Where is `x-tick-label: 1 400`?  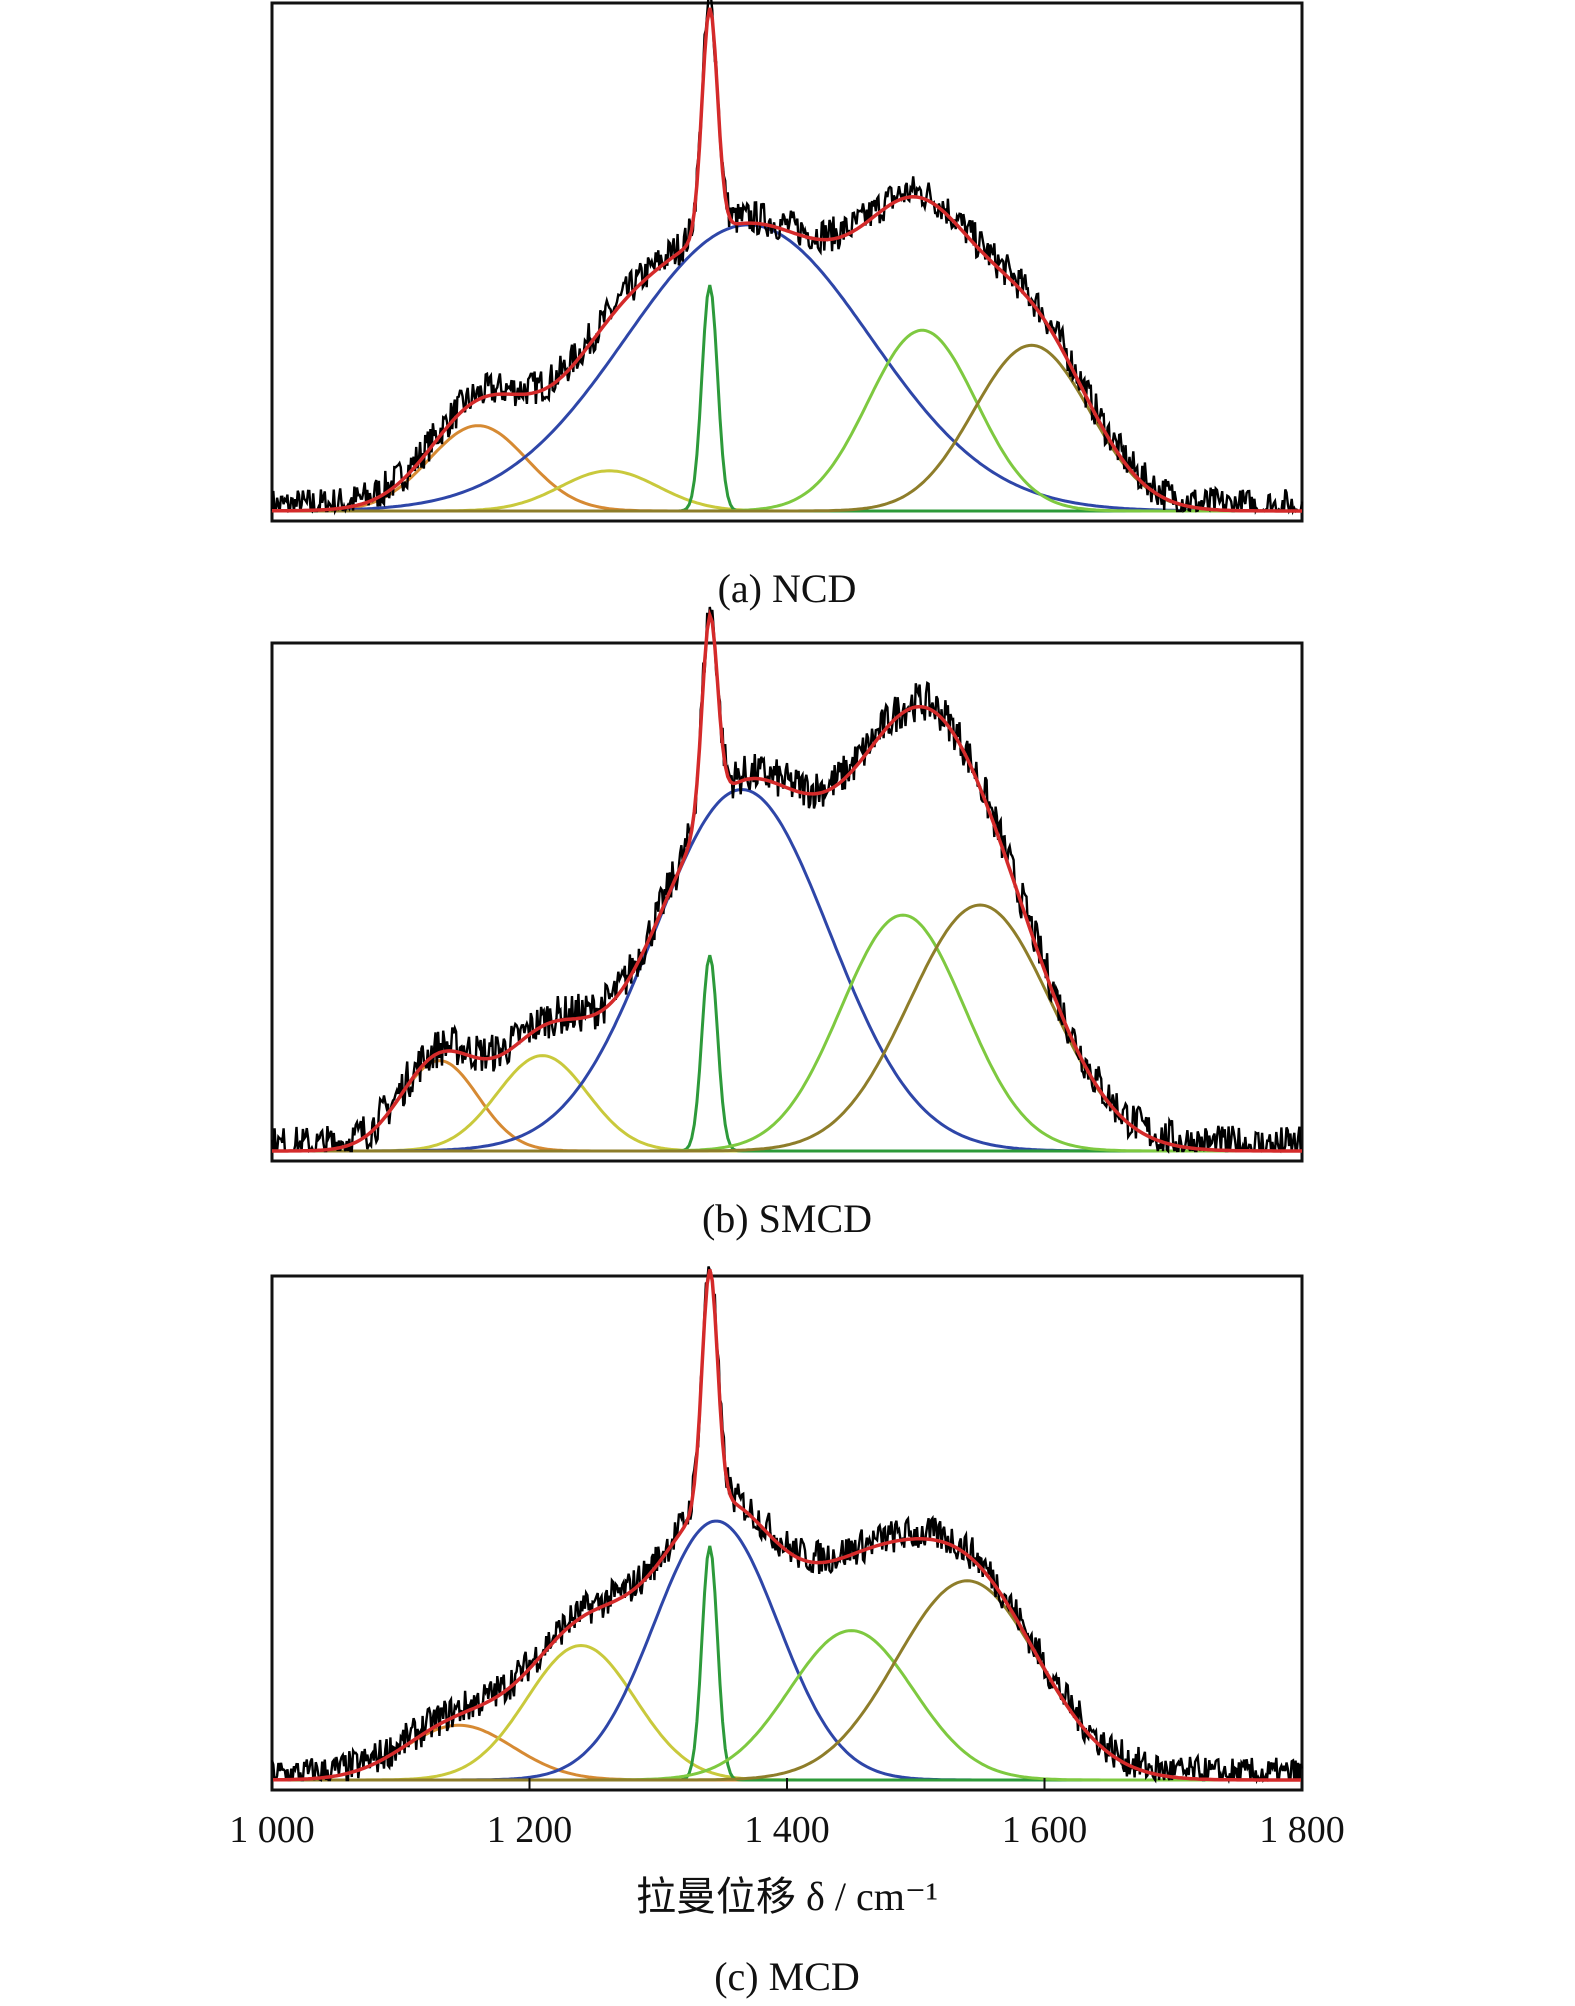 x-tick-label: 1 400 is located at coordinates (787, 1830).